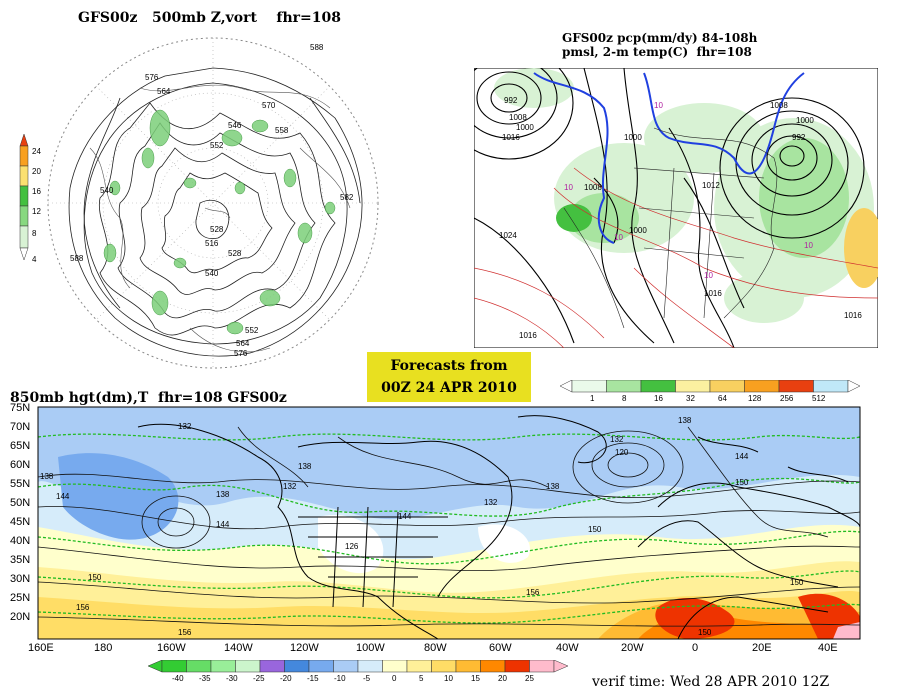  I want to click on svg-text: 24, so click(36, 151).